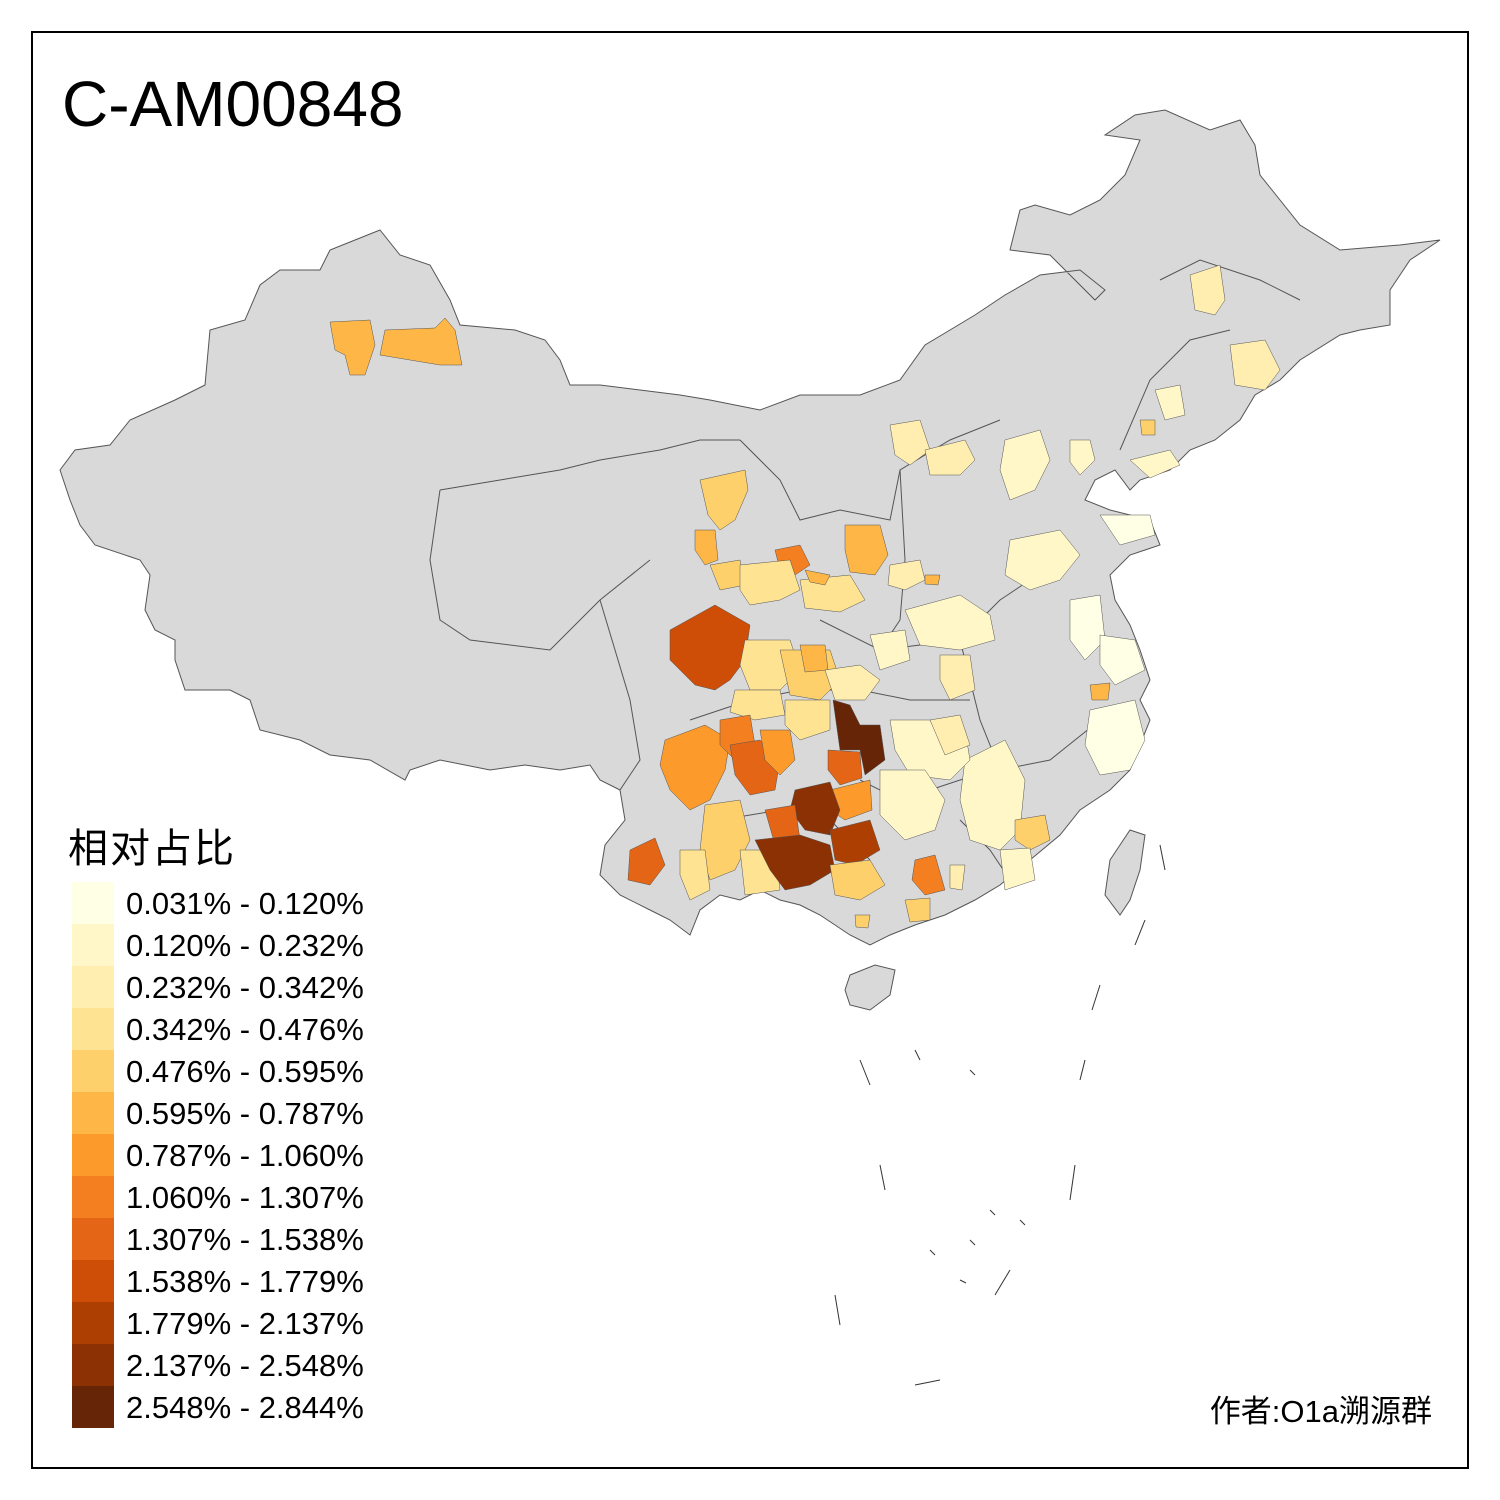 This screenshot has height=1500, width=1500. I want to click on legend-label: 0.595% - 0.787%, so click(245, 1113).